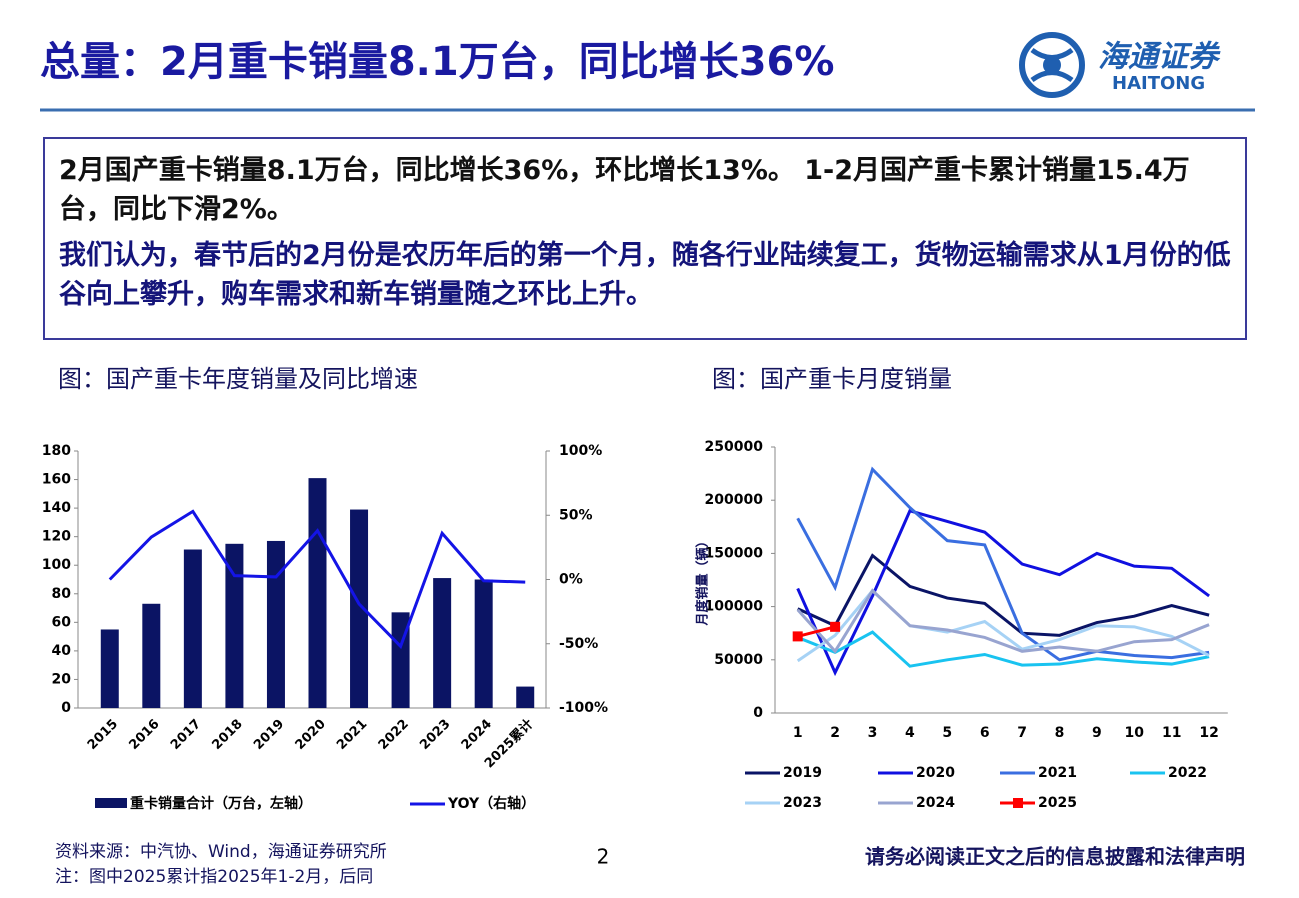 Image resolution: width=1299 pixels, height=898 pixels. I want to click on x-tick-label: 2021, so click(352, 735).